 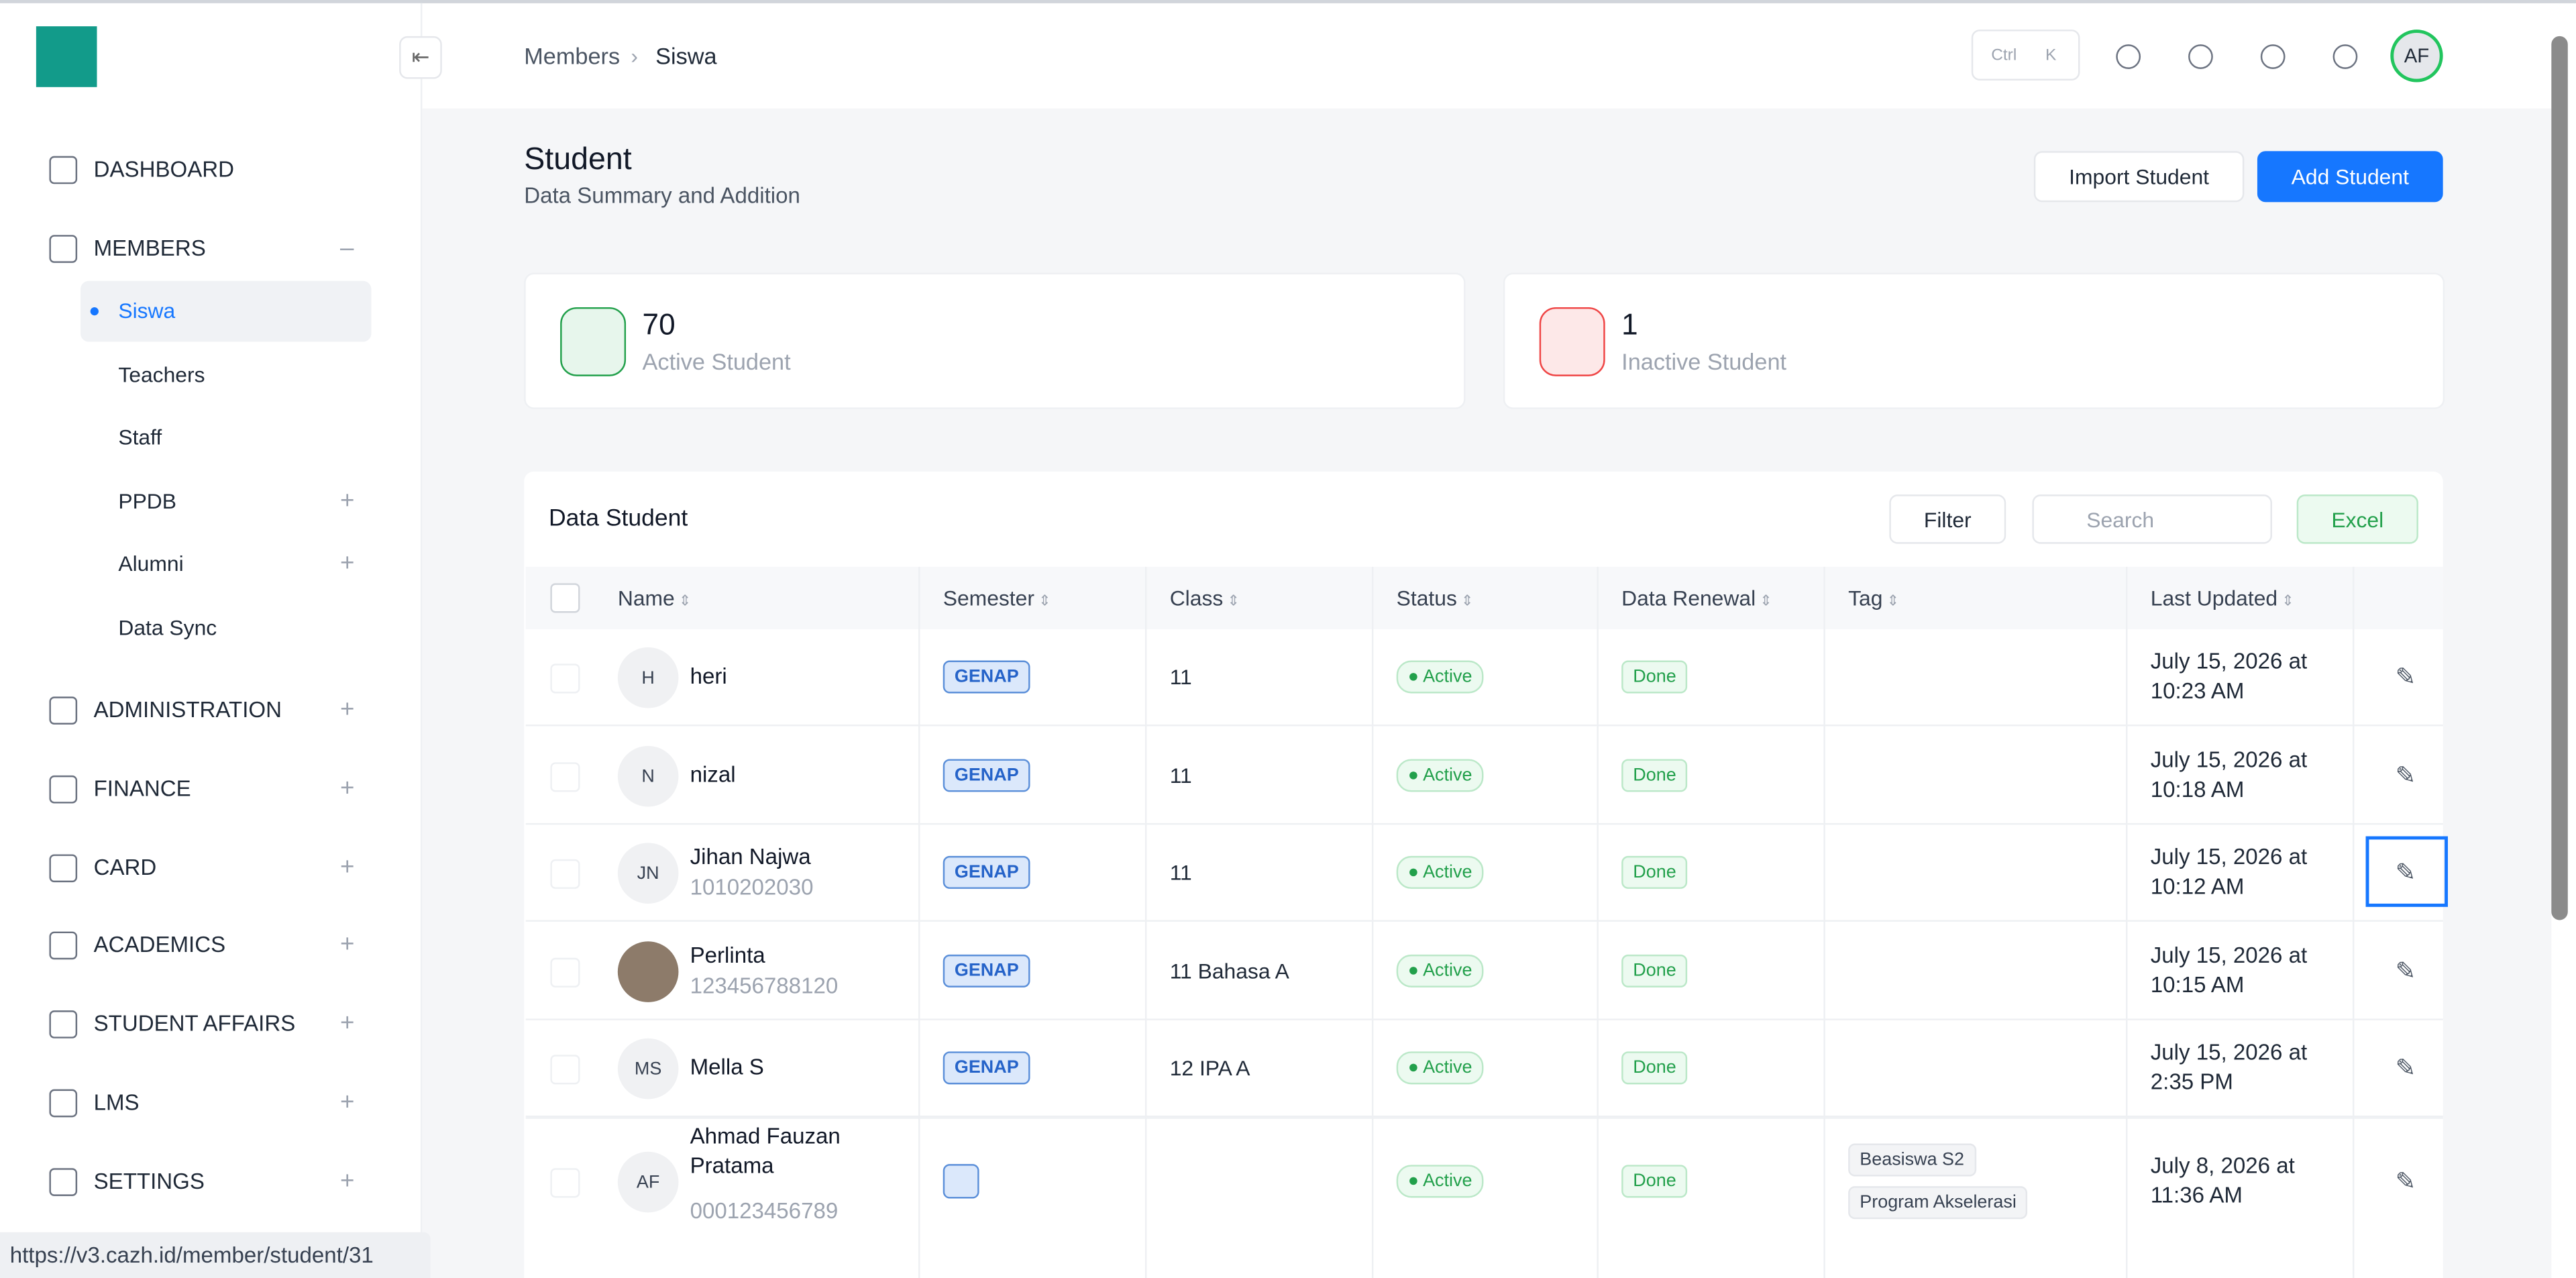 I want to click on nav-item: FINANCE, so click(x=142, y=788).